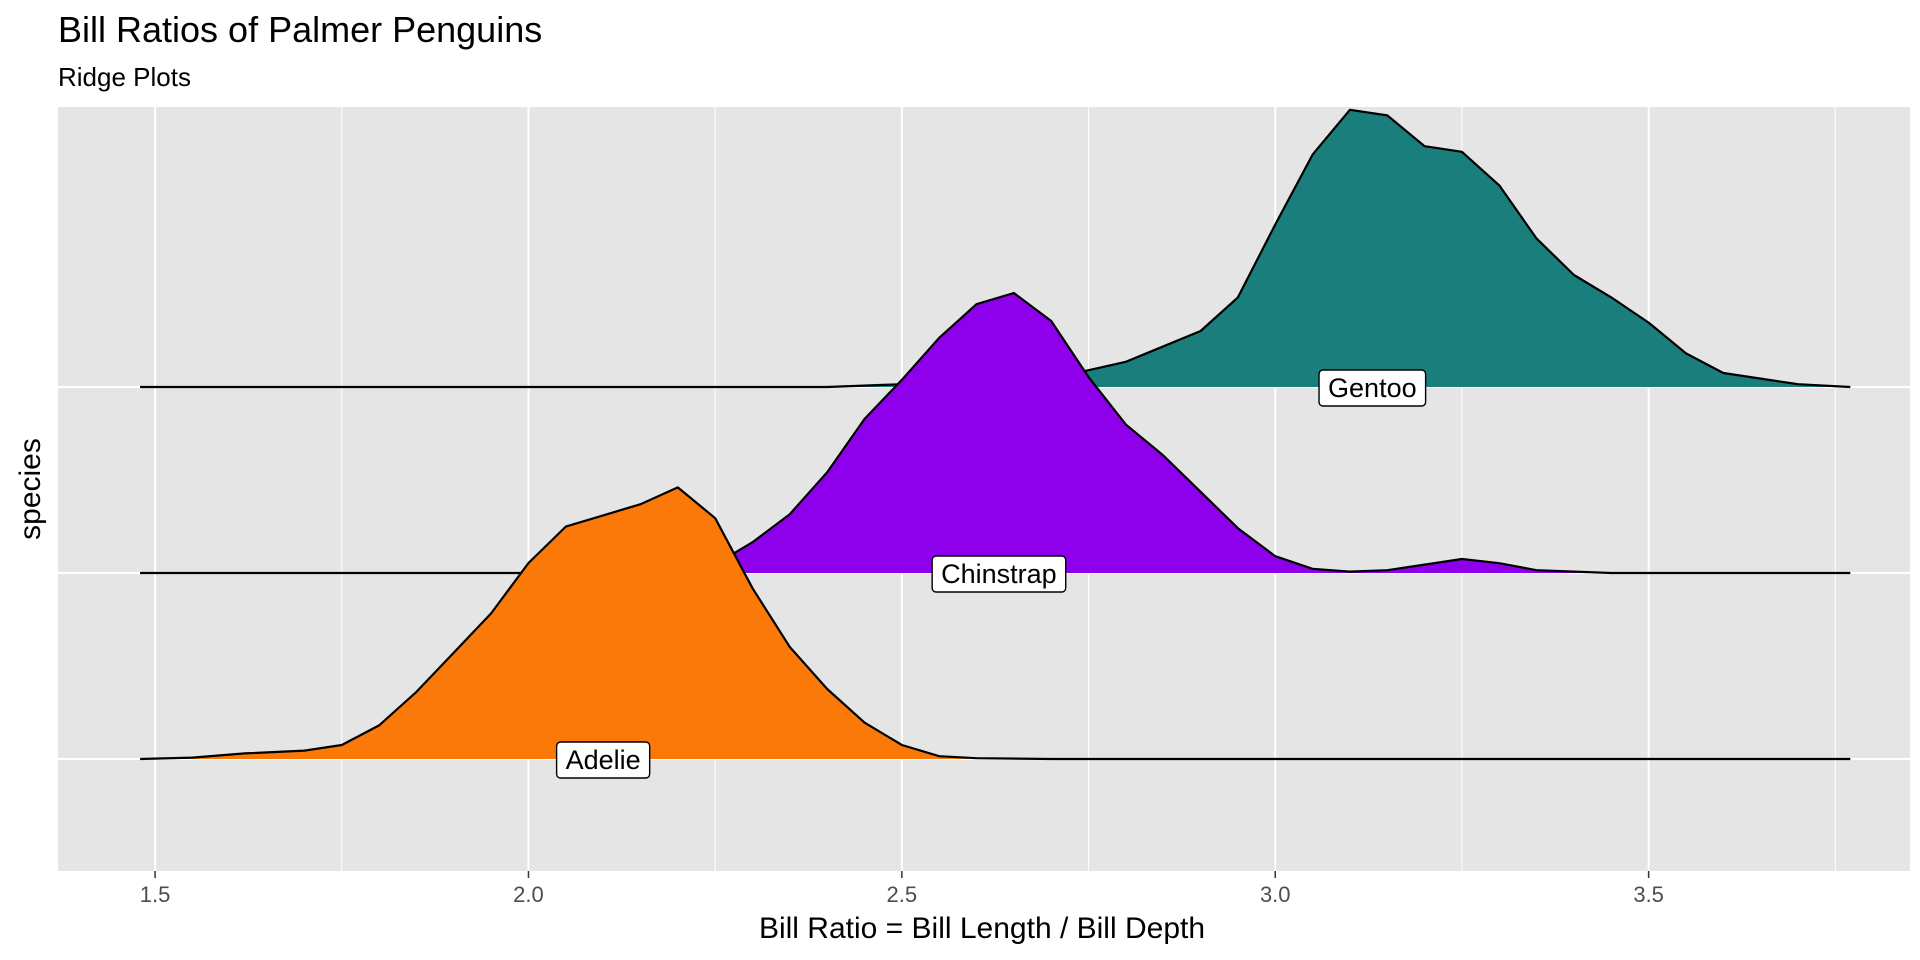  I want to click on ridge-label-text: Chinstrap, so click(999, 574).